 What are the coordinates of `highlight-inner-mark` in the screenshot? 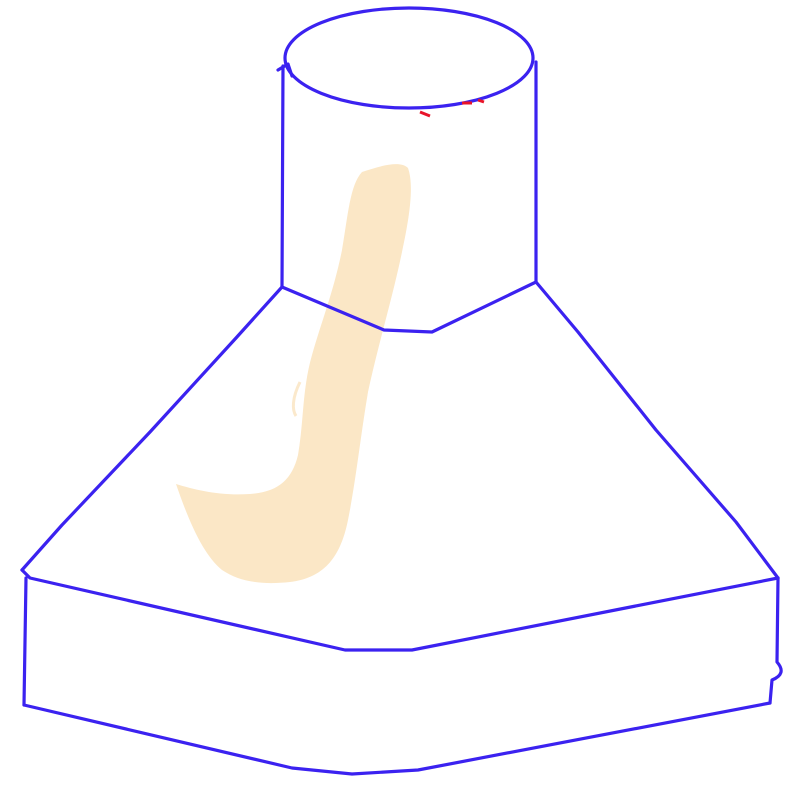 It's located at (296, 399).